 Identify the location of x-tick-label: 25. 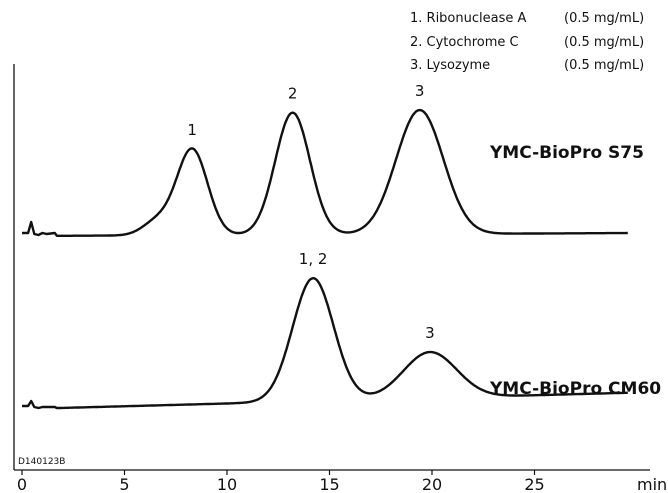
(534, 484).